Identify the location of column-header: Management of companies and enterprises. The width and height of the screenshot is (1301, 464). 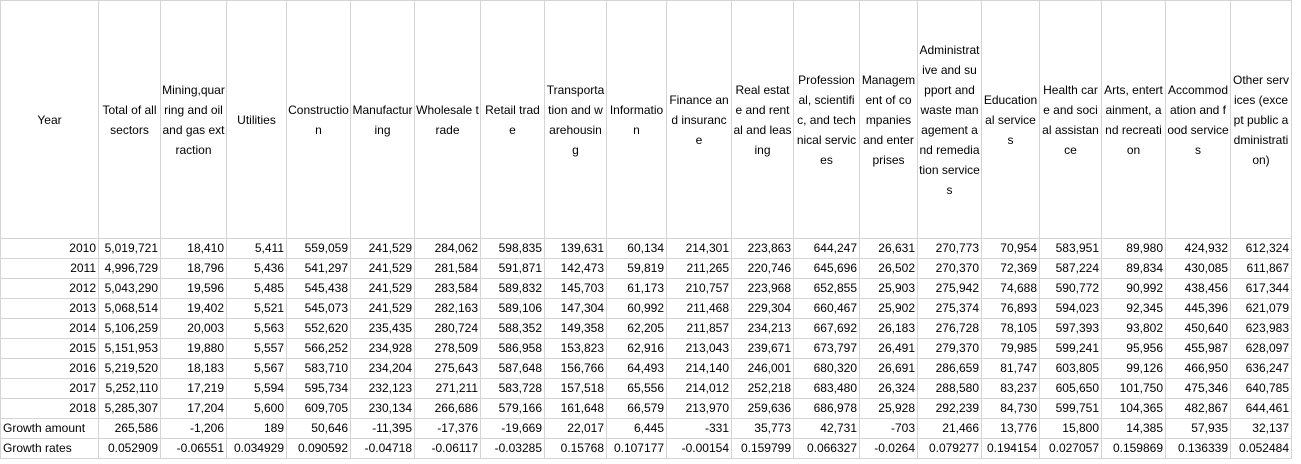
(888, 119).